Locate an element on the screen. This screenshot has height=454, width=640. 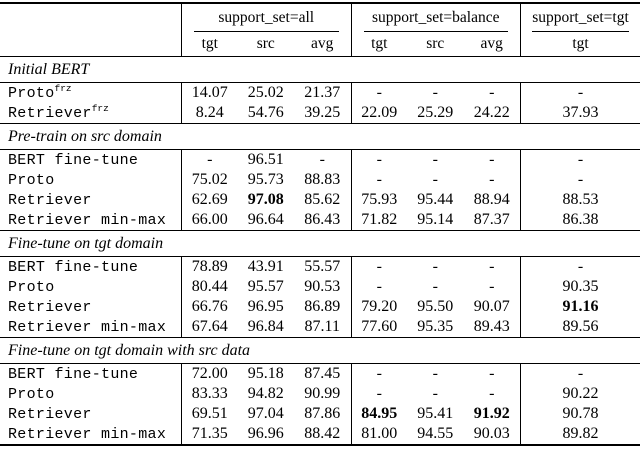
row-label: Retrieverfrz is located at coordinates (58, 112).